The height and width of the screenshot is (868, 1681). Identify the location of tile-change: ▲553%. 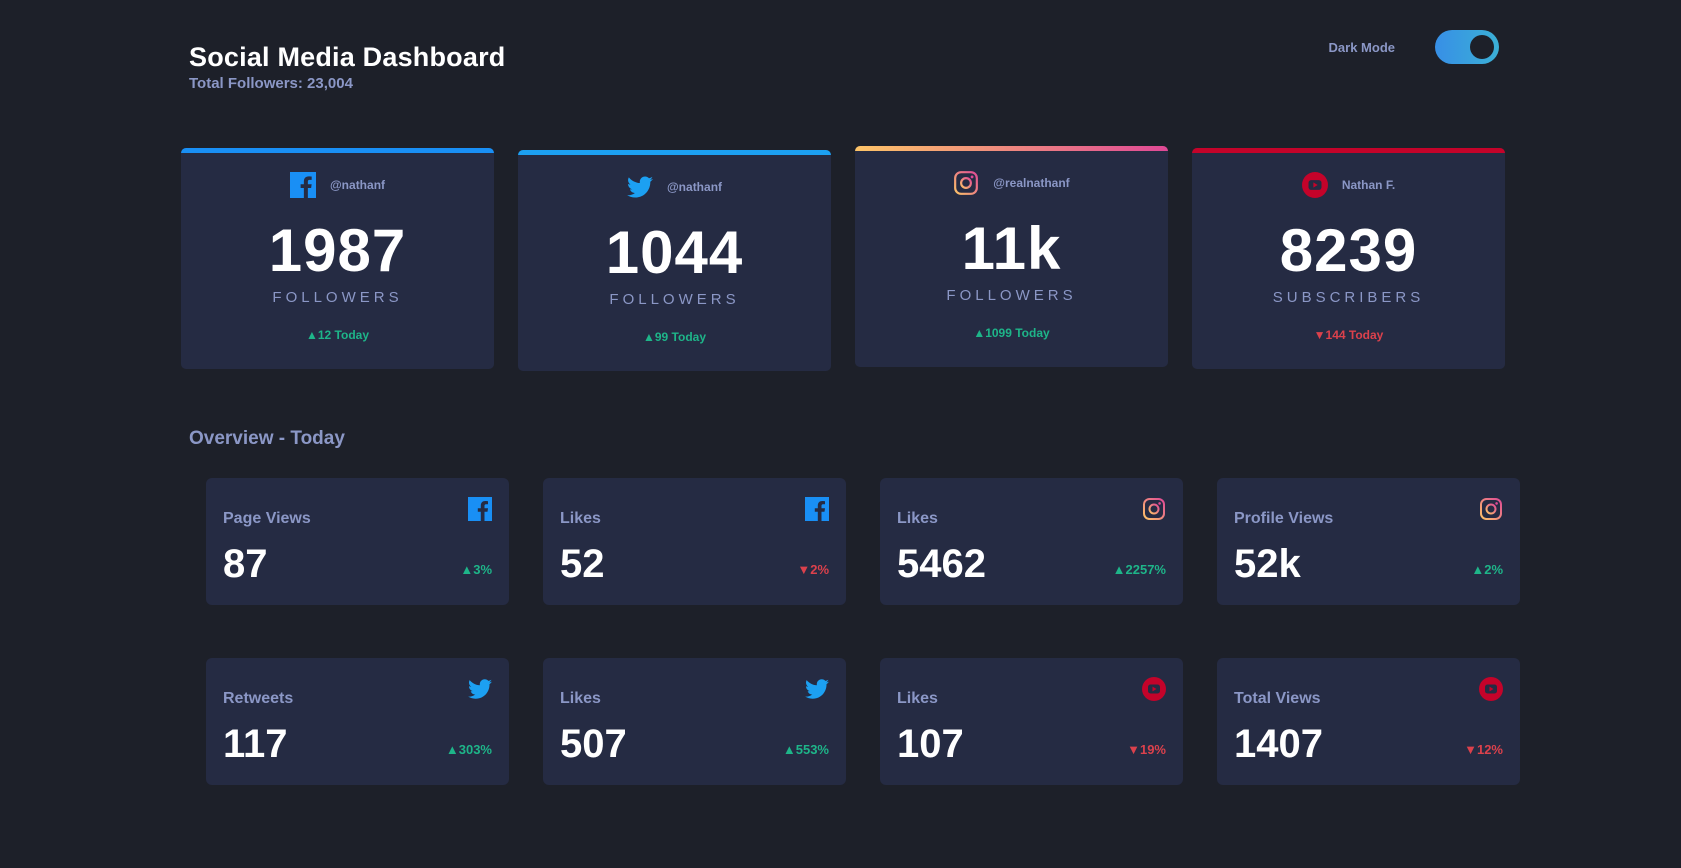
(805, 749).